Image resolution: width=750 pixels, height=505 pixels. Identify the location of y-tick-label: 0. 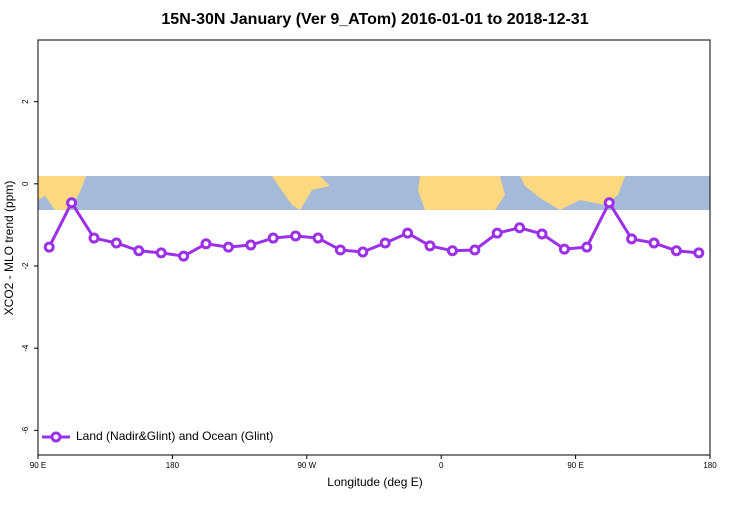
(25, 183).